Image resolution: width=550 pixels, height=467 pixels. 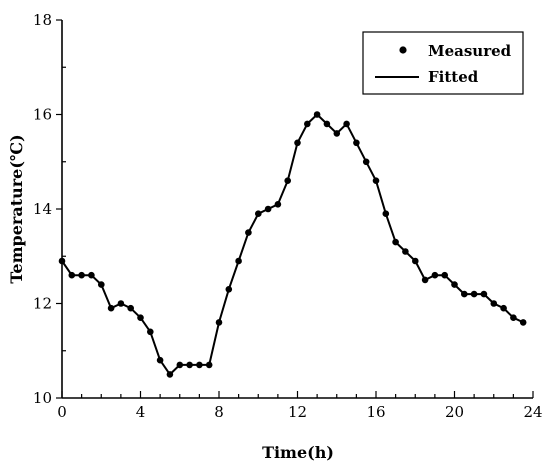 What do you see at coordinates (375, 412) in the screenshot?
I see `x-tick-label: 16` at bounding box center [375, 412].